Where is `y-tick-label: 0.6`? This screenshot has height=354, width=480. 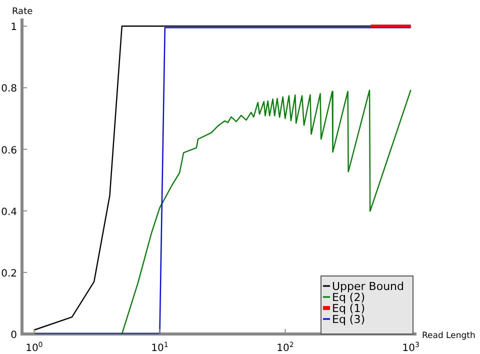
y-tick-label: 0.6 is located at coordinates (9, 150).